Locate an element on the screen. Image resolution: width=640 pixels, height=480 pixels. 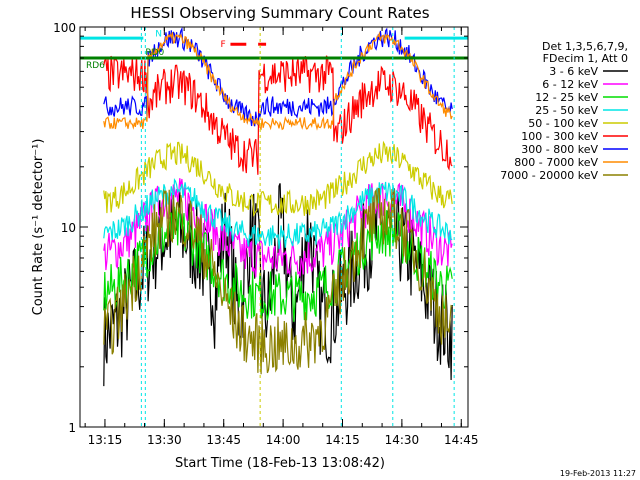
legend-entry-label: 100 - 300 keV is located at coordinates (559, 136).